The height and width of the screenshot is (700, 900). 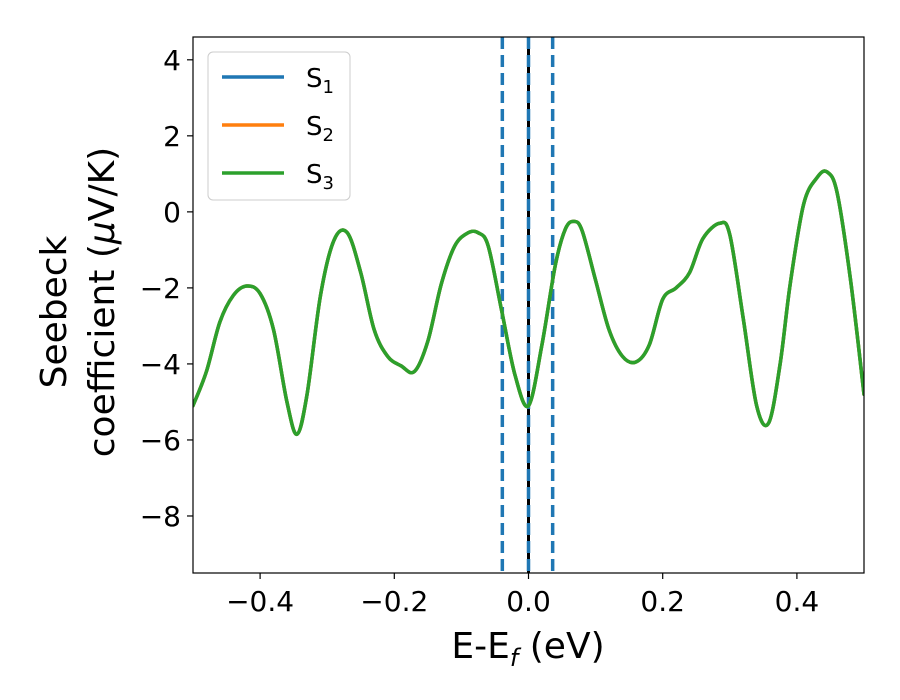 What do you see at coordinates (797, 601) in the screenshot?
I see `x-tick-label: 0.4` at bounding box center [797, 601].